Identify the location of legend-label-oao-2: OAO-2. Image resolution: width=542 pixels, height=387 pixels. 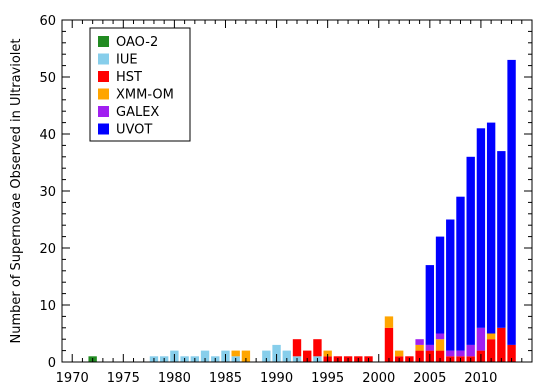
(137, 42).